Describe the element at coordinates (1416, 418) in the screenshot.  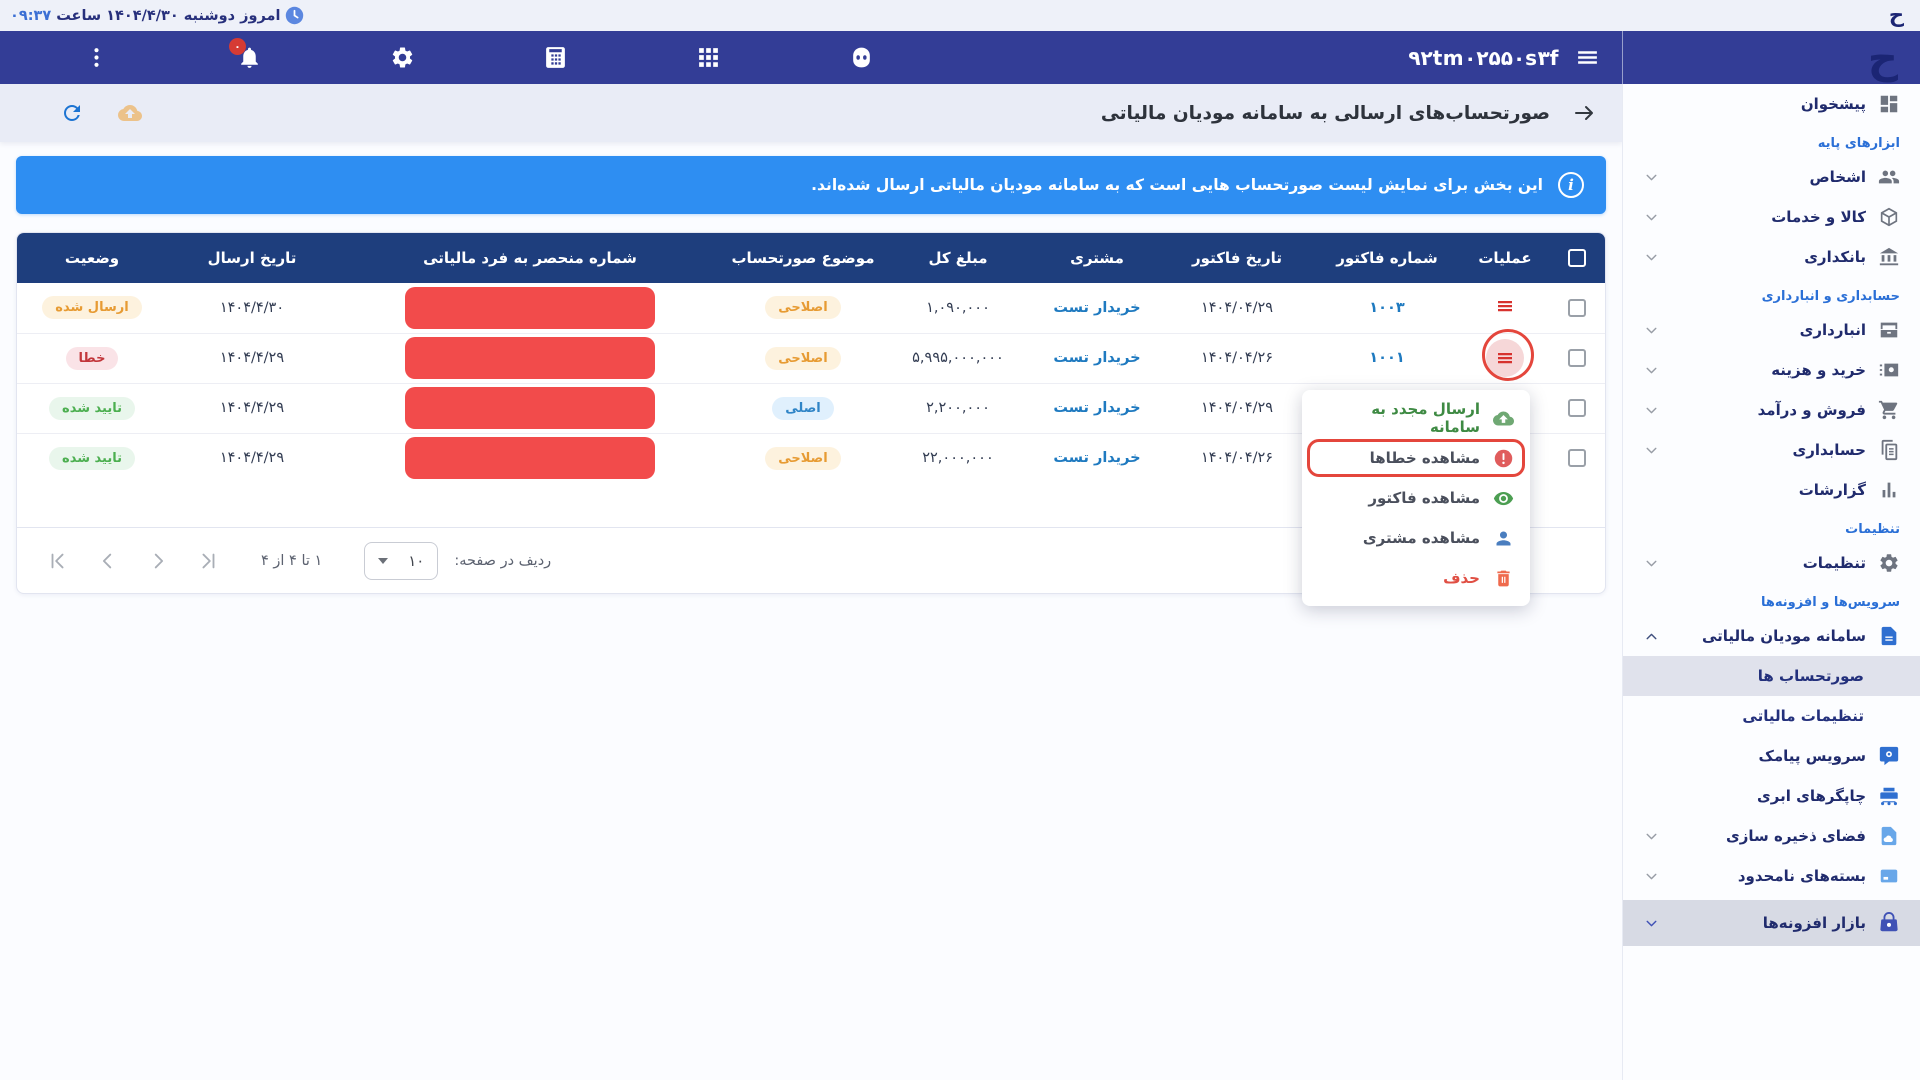
I see `menu-item-resend-to-system: ارسال مجدد به سامانه` at that location.